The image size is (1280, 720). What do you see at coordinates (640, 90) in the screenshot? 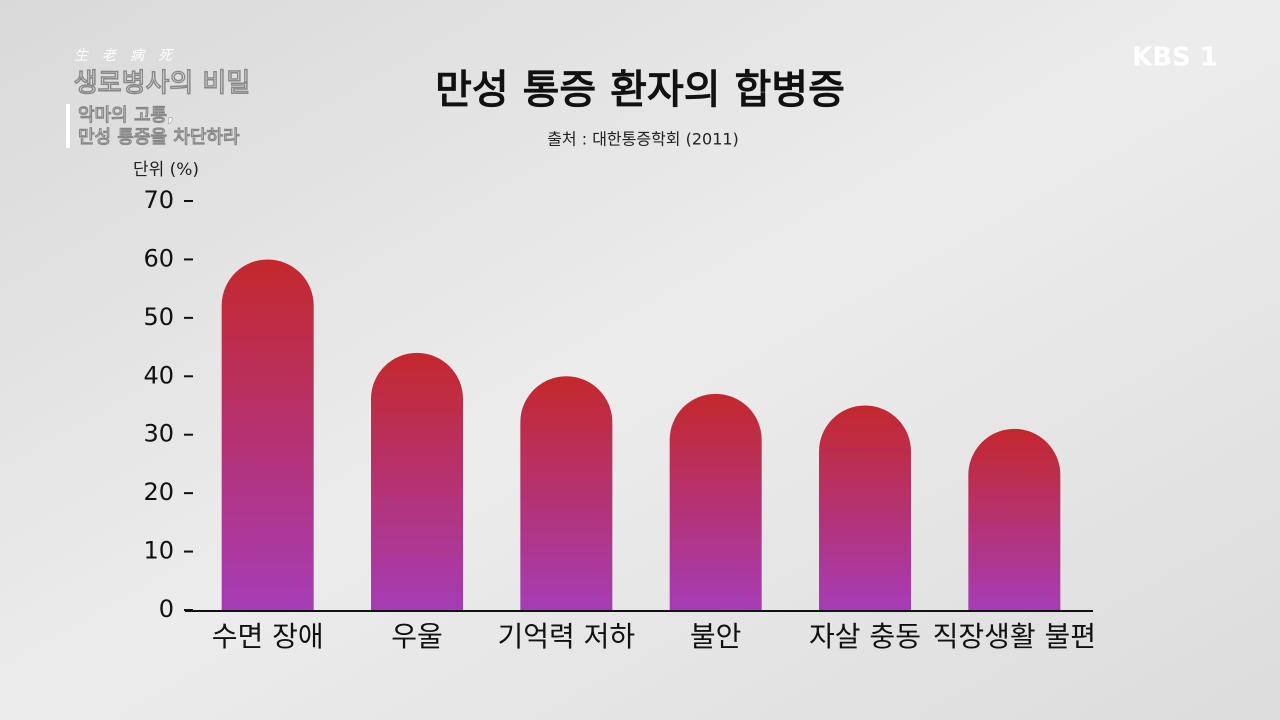
I see `chart-title: 만성 통증 환자의 합병증` at bounding box center [640, 90].